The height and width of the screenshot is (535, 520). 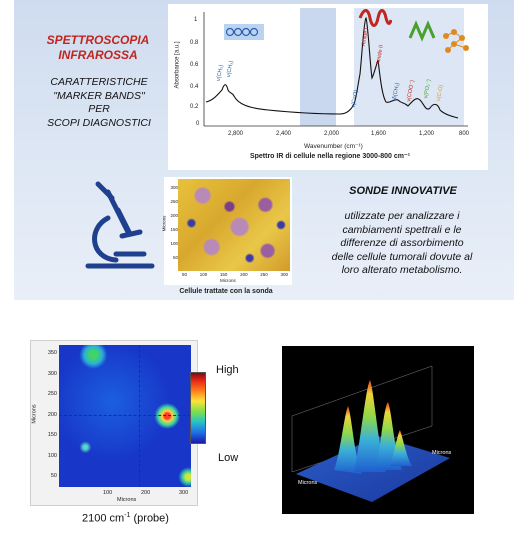 What do you see at coordinates (226, 291) in the screenshot?
I see `microscopy-caption: Cellule trattate con la sonda` at bounding box center [226, 291].